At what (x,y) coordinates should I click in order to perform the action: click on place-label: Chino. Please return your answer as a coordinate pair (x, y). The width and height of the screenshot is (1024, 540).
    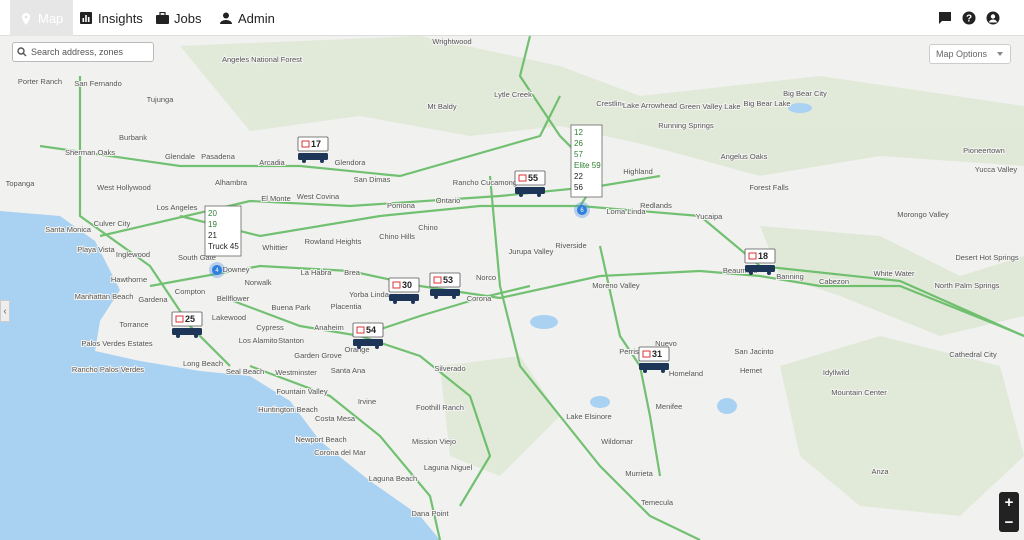
    Looking at the image, I should click on (428, 227).